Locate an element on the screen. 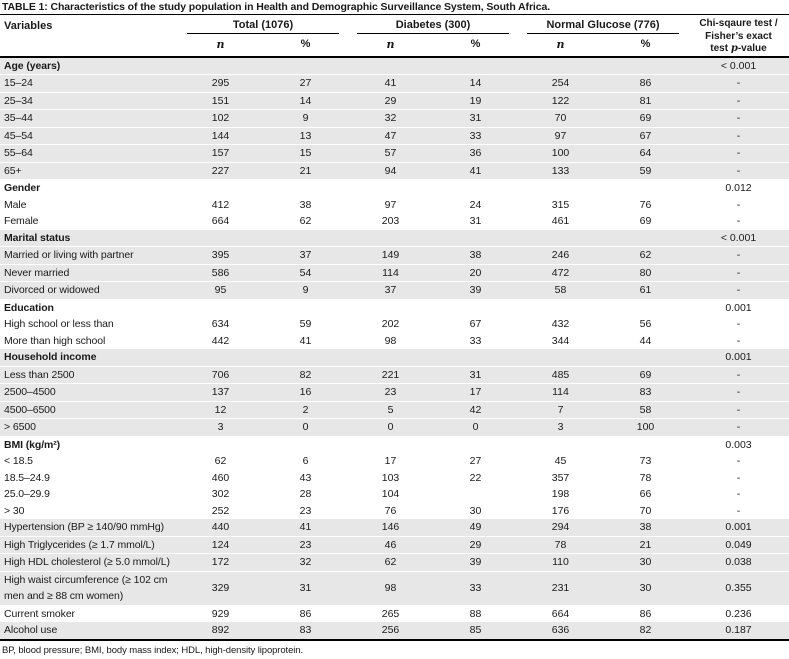  value-cell: 460 is located at coordinates (220, 477).